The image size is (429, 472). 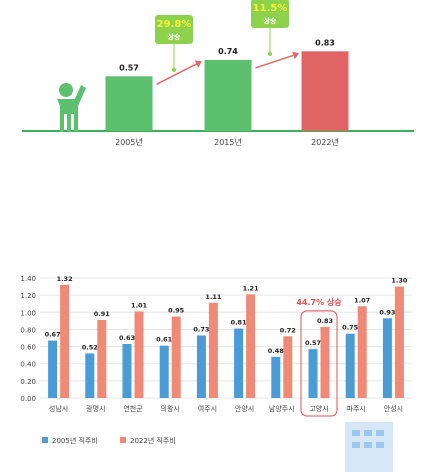 What do you see at coordinates (393, 408) in the screenshot?
I see `category-label: 안성시` at bounding box center [393, 408].